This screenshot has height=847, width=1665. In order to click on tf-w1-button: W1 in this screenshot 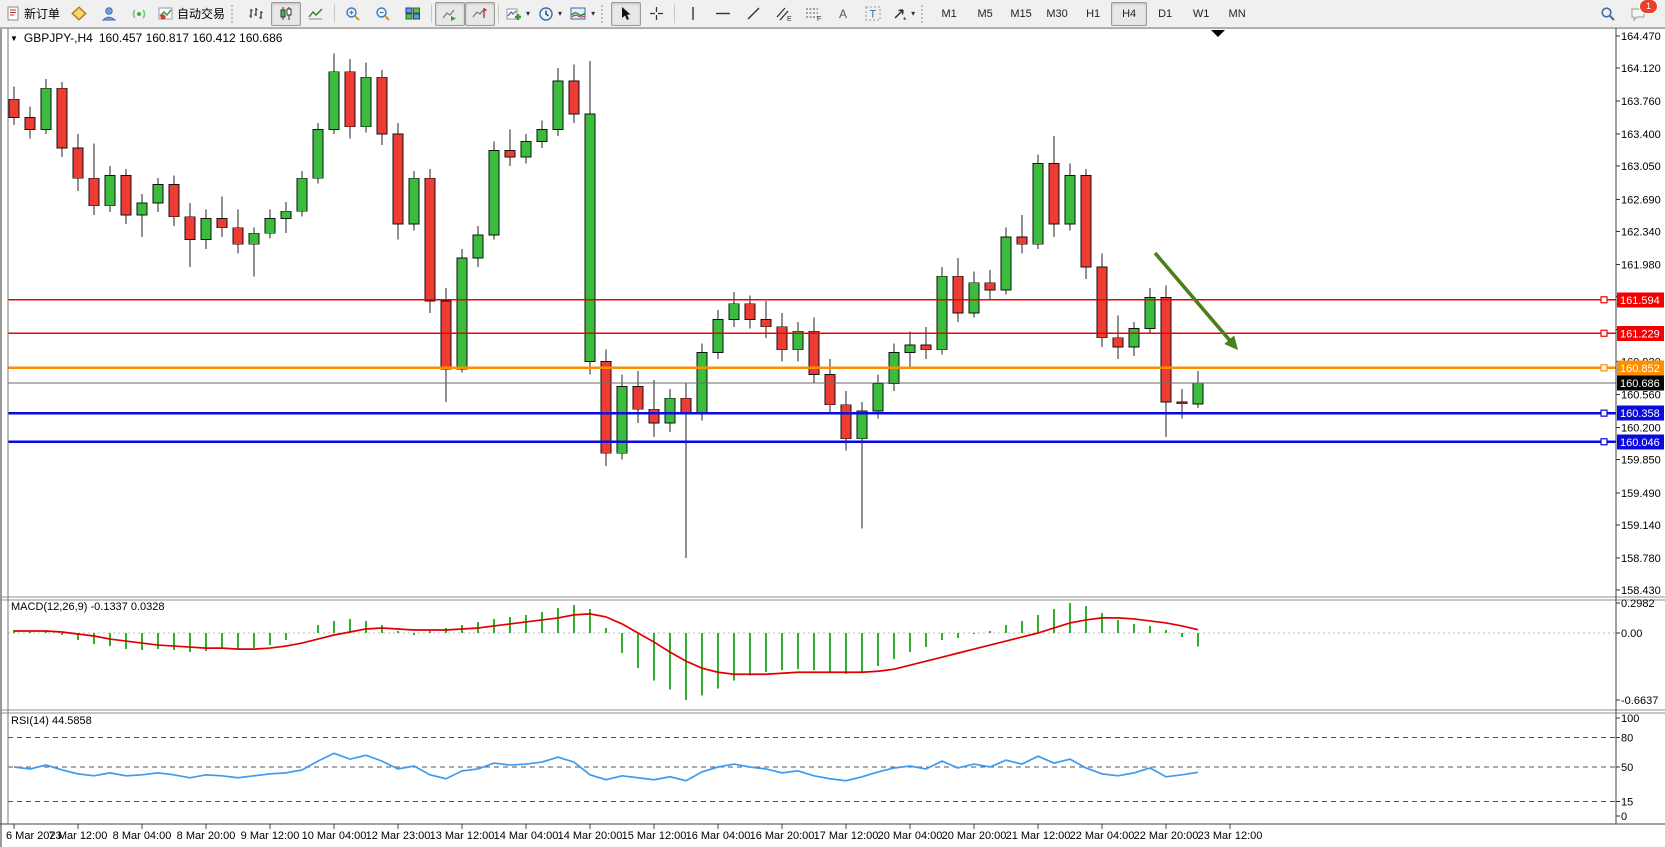, I will do `click(1201, 13)`.